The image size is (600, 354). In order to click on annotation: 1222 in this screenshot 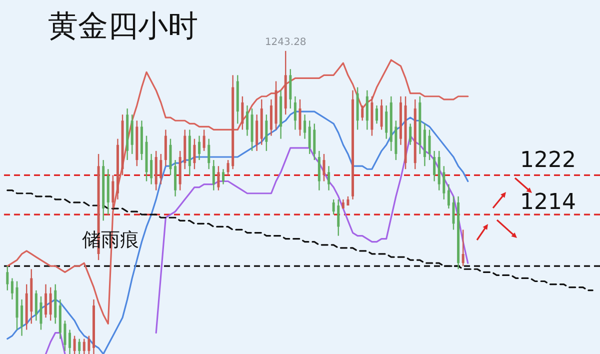, I will do `click(548, 160)`.